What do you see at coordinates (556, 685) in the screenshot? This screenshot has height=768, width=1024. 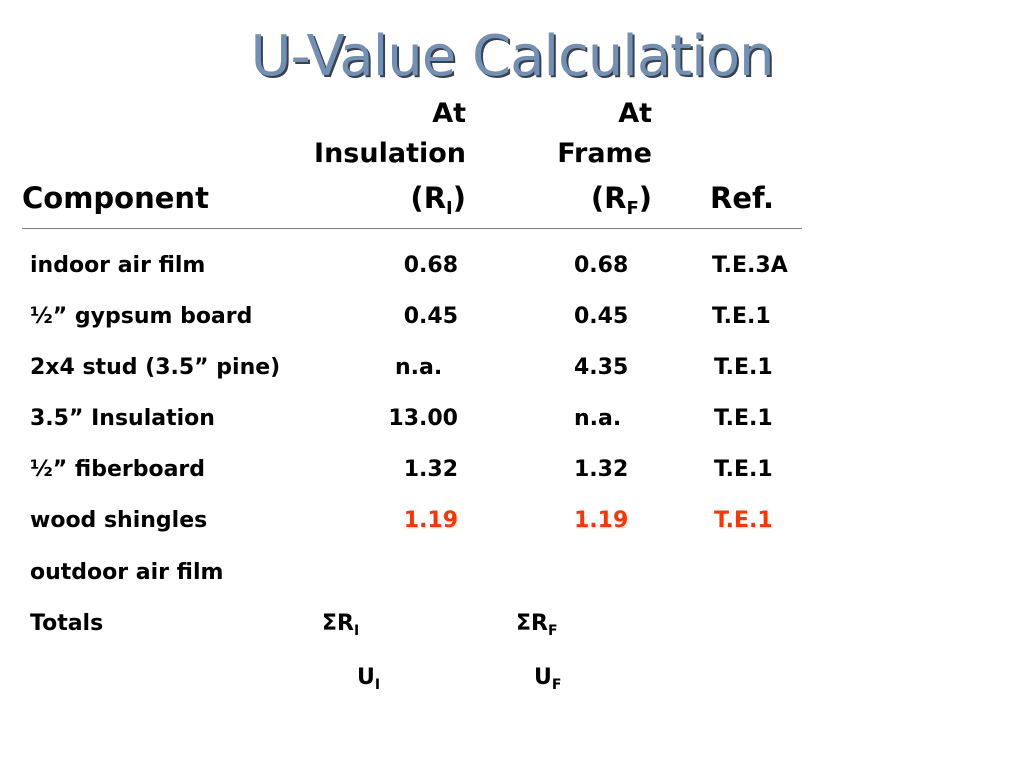 I see `u-frame-sub: F` at bounding box center [556, 685].